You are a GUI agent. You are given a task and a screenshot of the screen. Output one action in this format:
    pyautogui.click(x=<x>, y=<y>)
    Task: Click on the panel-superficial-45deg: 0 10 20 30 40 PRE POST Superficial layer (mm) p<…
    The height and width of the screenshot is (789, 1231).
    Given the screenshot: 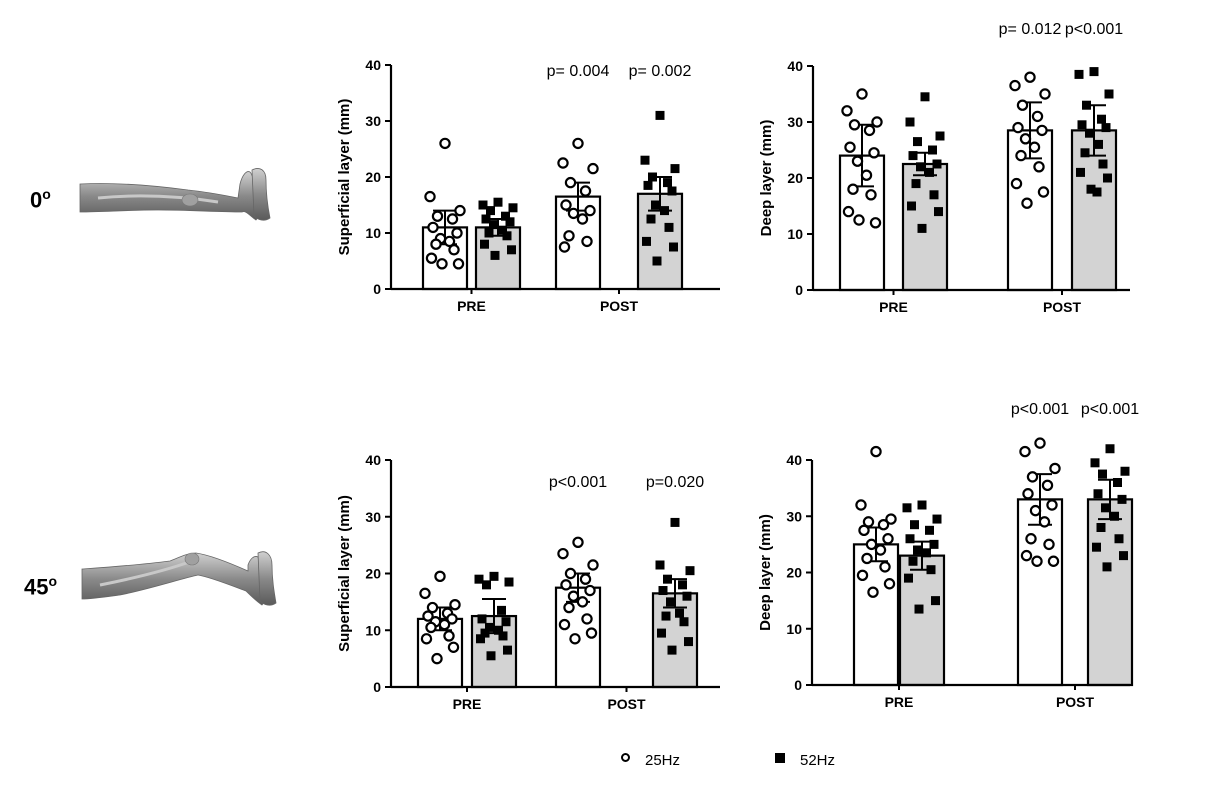 What is the action you would take?
    pyautogui.click(x=528, y=582)
    